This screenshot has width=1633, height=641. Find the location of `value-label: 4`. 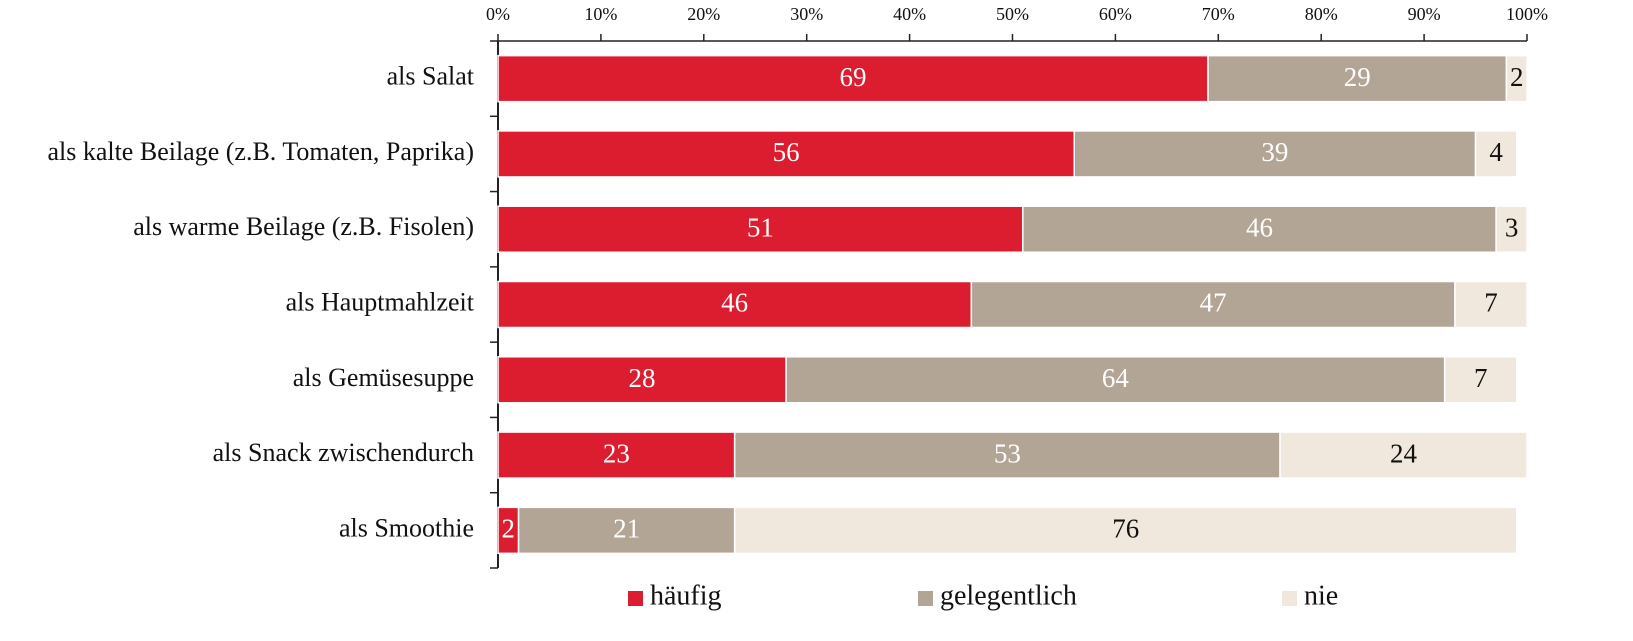

value-label: 4 is located at coordinates (1496, 152).